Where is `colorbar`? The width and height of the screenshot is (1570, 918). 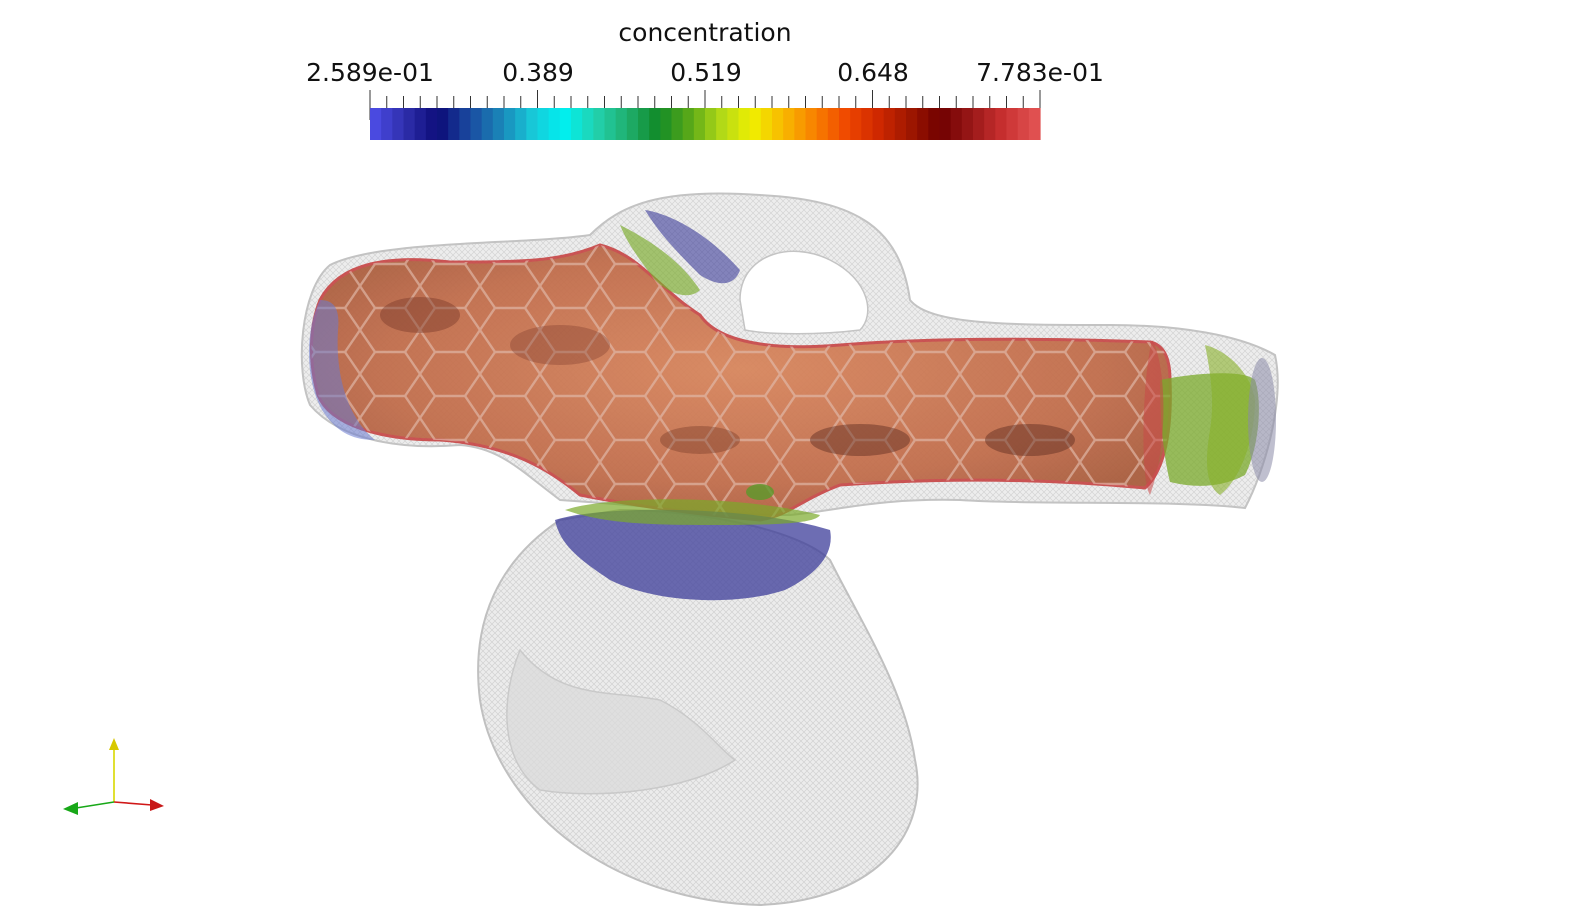 colorbar is located at coordinates (705, 115).